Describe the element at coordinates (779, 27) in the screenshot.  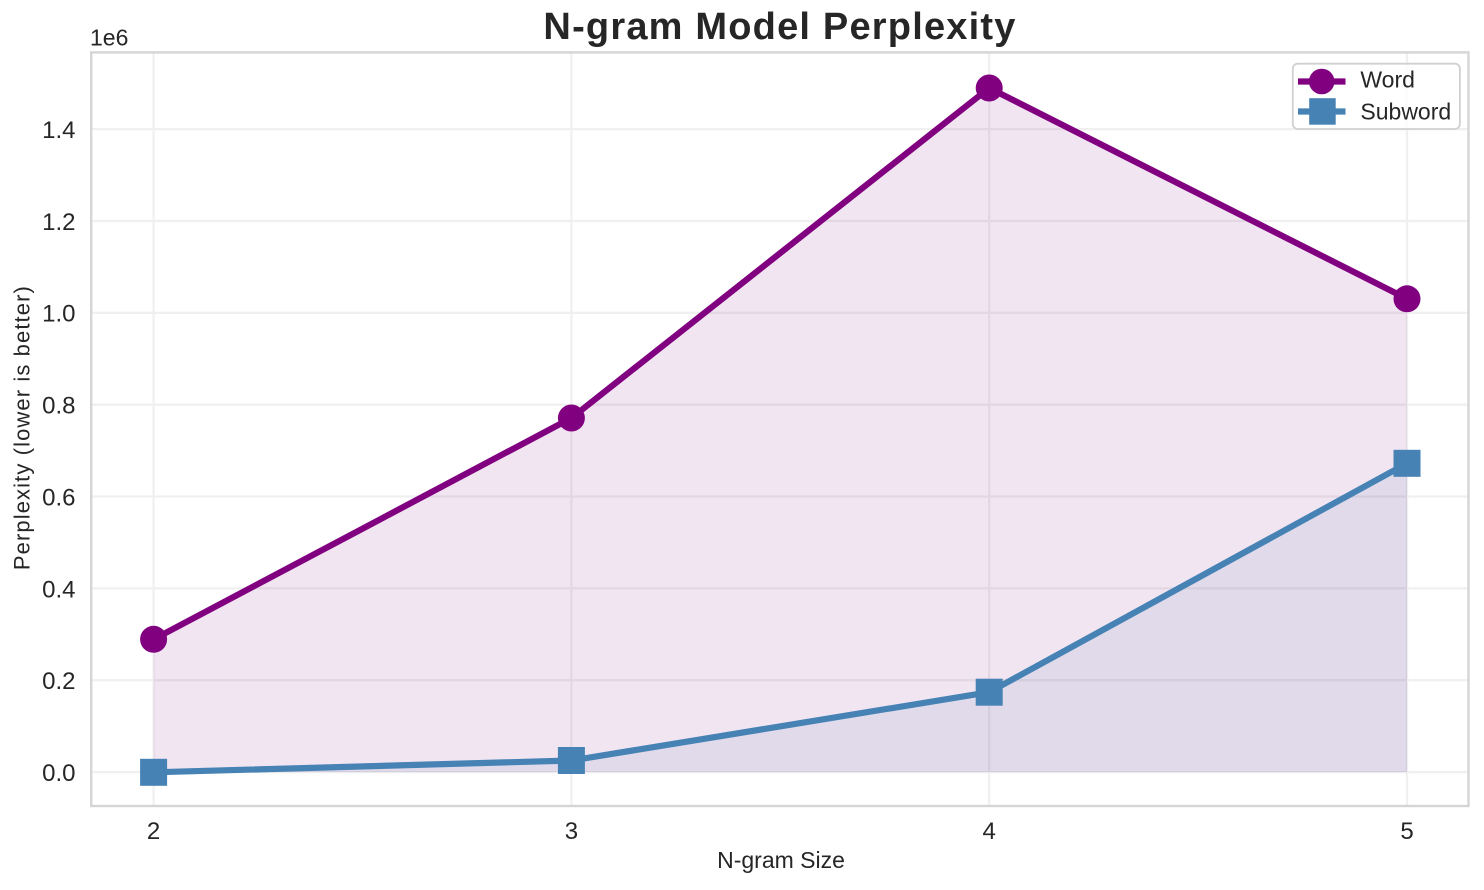
I see `svg-text: N-gram Model Perplexity` at that location.